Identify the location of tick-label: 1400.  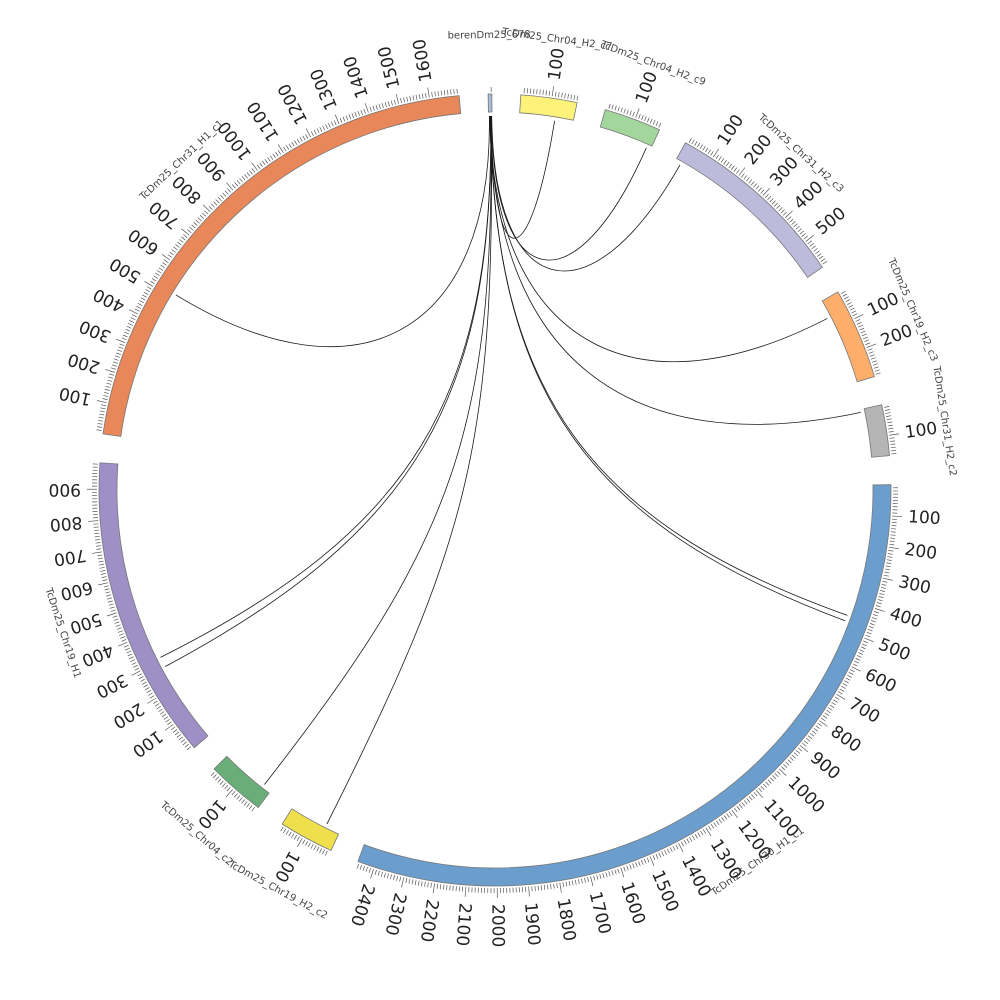
(356, 76).